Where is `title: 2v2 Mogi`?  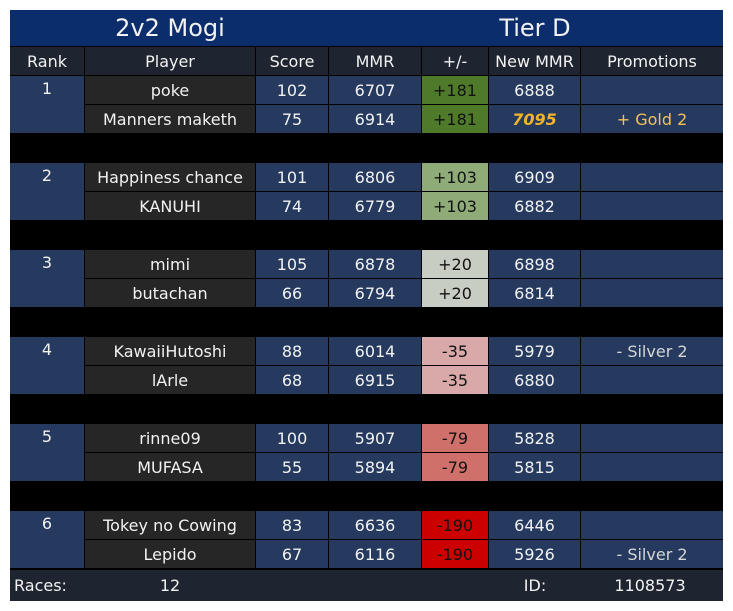
title: 2v2 Mogi is located at coordinates (170, 28).